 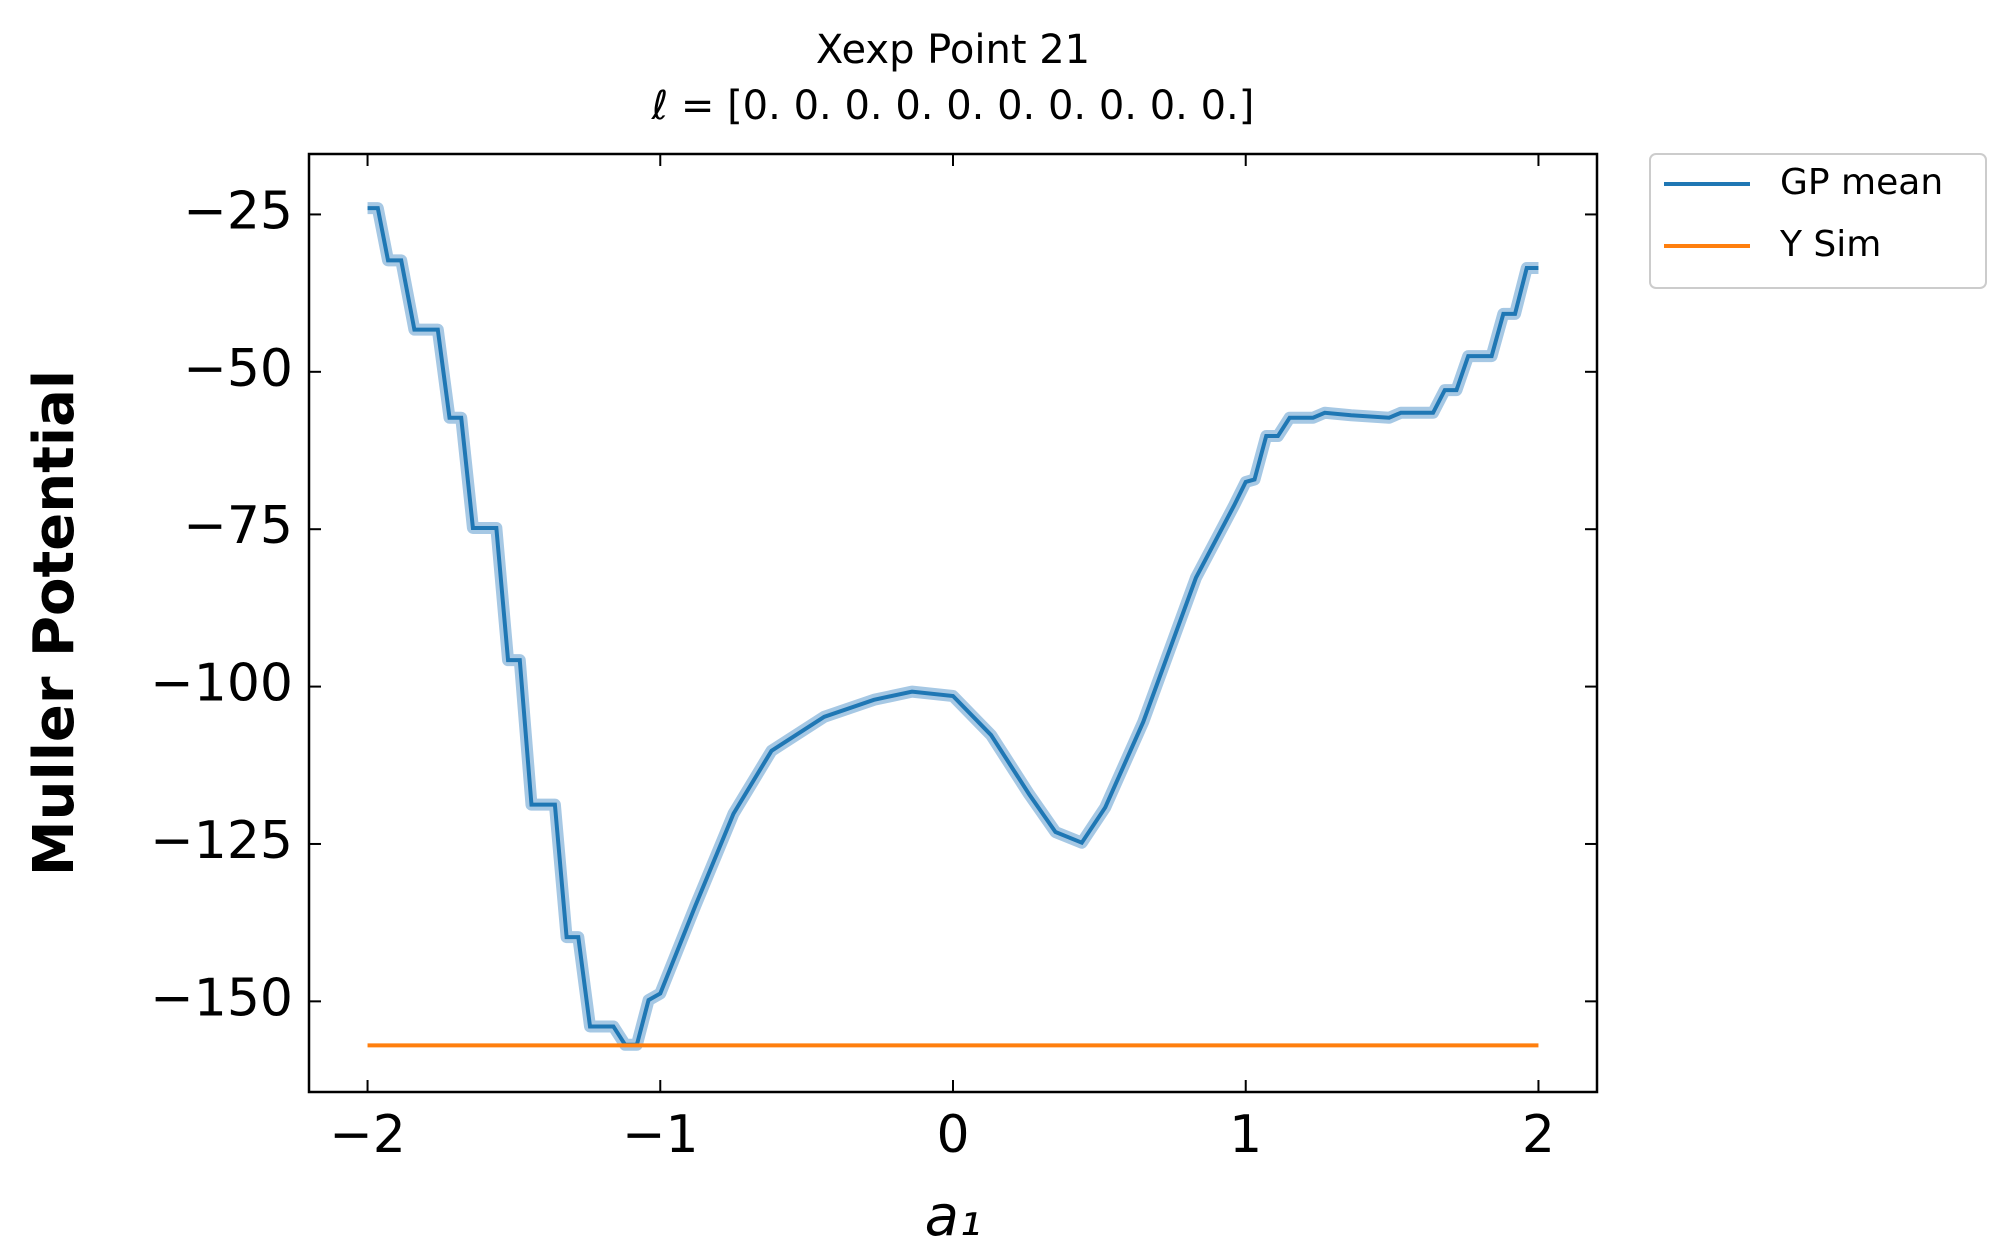 I want to click on legend-label: Y Sim, so click(x=1830, y=244).